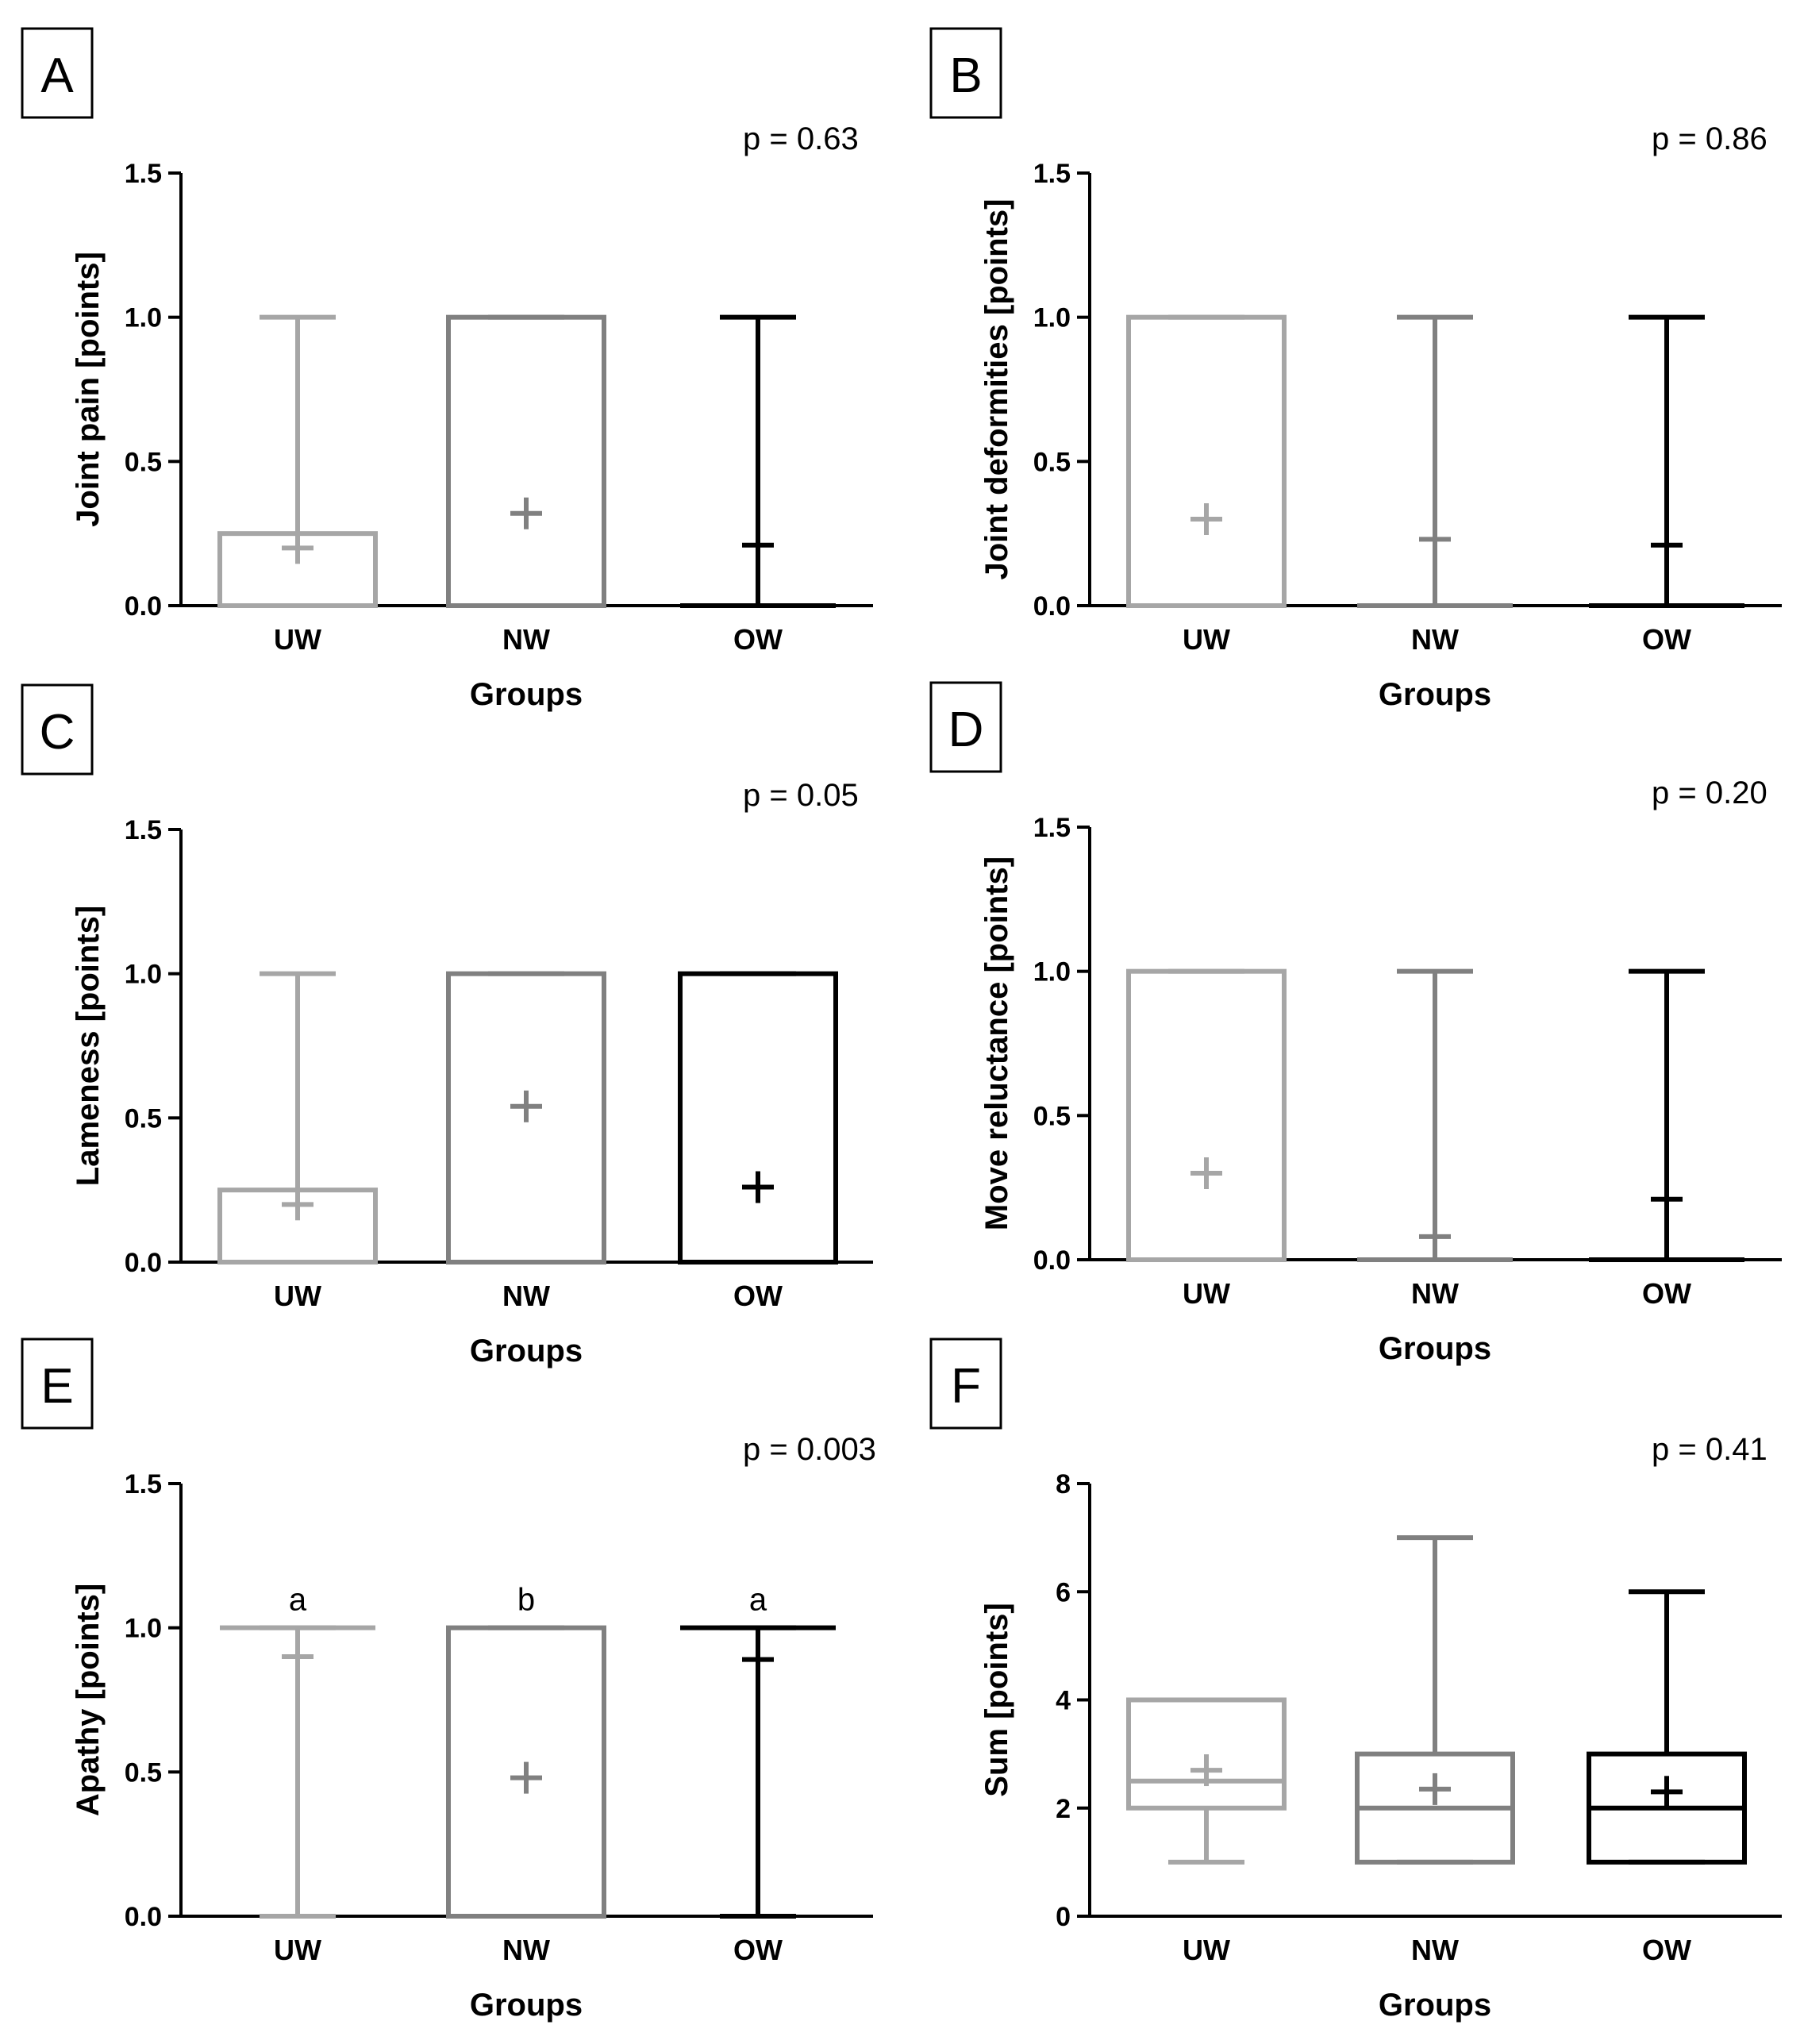 This screenshot has width=1804, height=2044. What do you see at coordinates (297, 1751) in the screenshot?
I see `box-UW: a` at bounding box center [297, 1751].